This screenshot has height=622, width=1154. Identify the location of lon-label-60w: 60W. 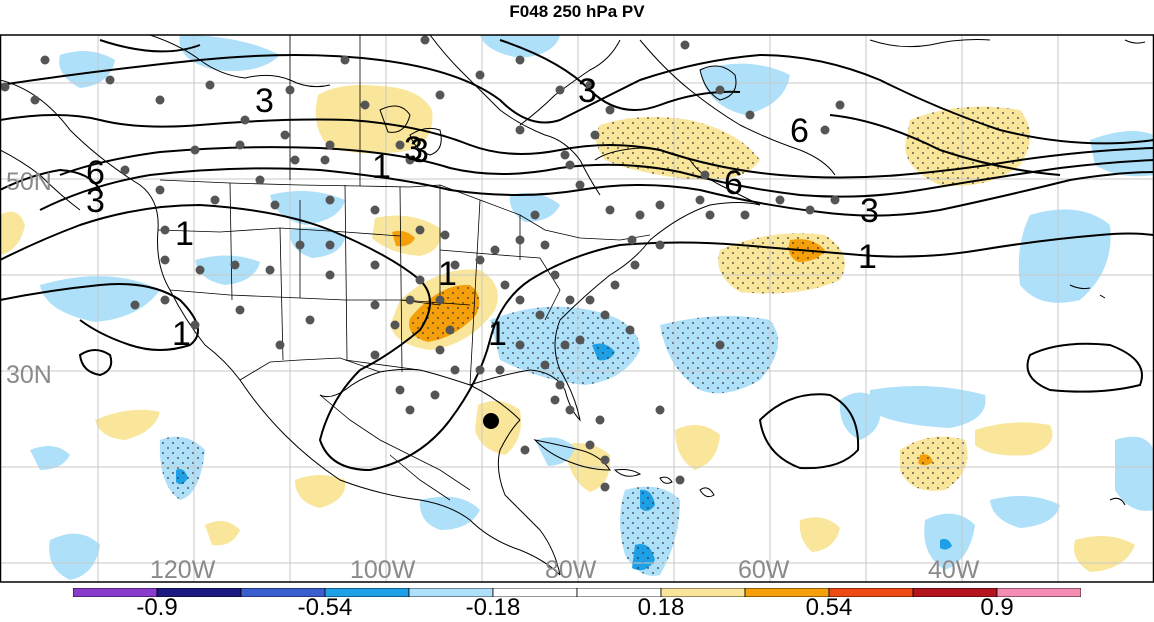
(764, 570).